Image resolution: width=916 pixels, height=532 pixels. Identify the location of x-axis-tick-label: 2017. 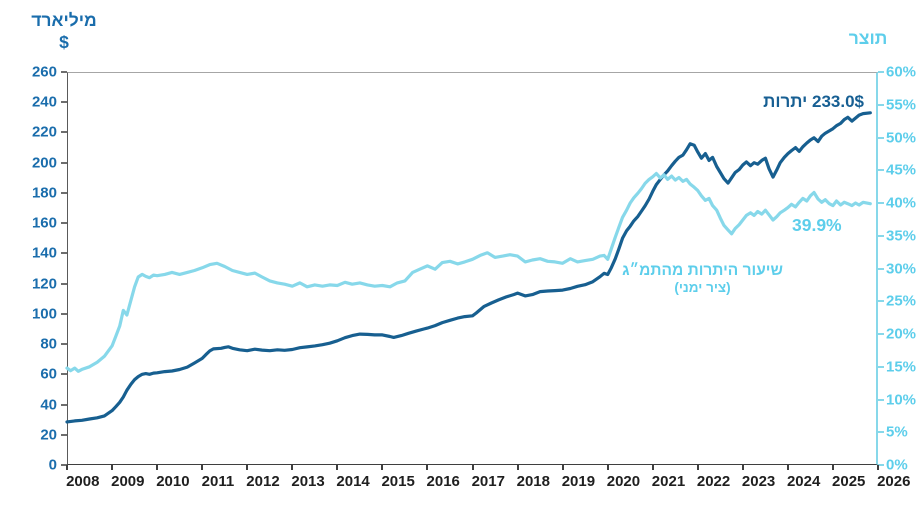
(488, 481).